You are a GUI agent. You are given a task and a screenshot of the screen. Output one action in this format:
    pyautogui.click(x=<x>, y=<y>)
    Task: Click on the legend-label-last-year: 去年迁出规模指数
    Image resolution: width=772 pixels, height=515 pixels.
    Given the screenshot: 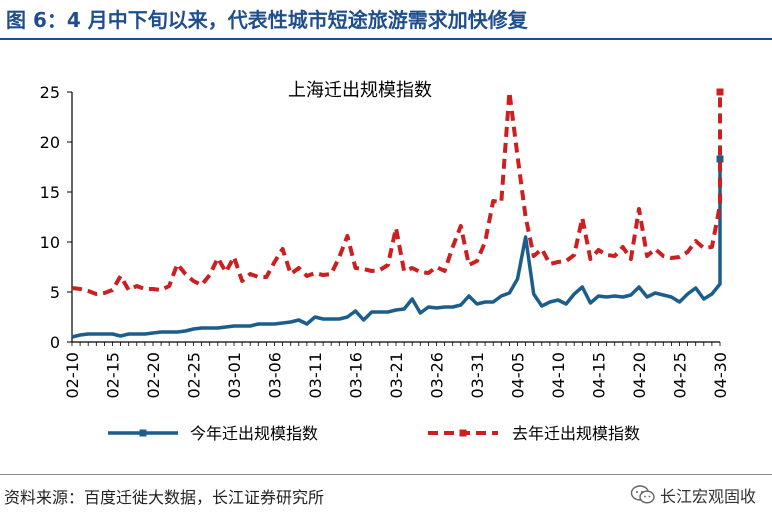 What is the action you would take?
    pyautogui.click(x=576, y=433)
    